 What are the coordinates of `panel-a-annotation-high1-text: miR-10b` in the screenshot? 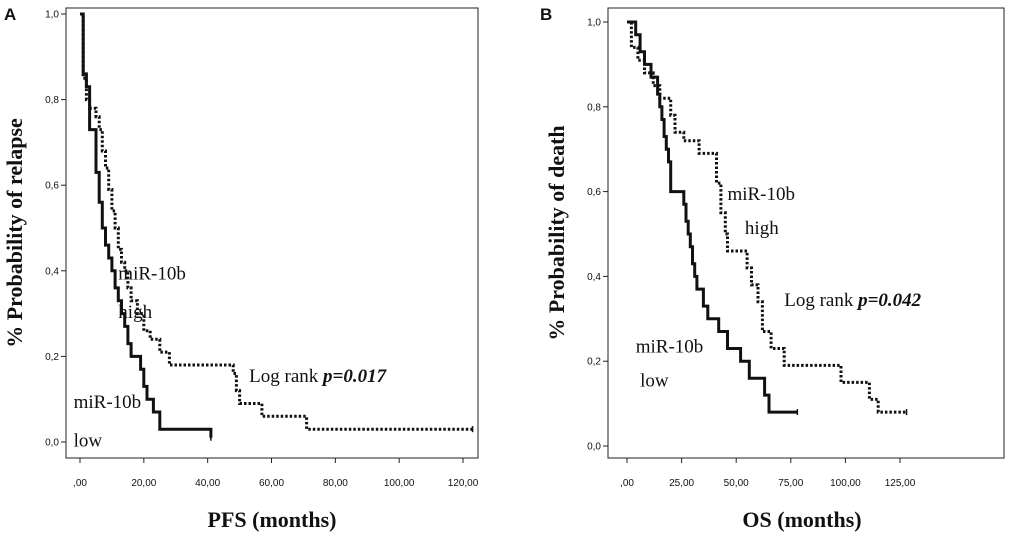 It's located at (152, 273).